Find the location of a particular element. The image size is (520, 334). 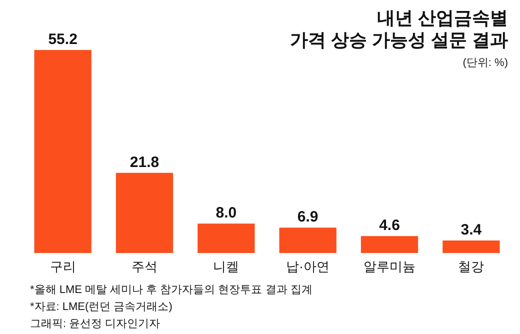

data-label: 8.0 is located at coordinates (226, 213).